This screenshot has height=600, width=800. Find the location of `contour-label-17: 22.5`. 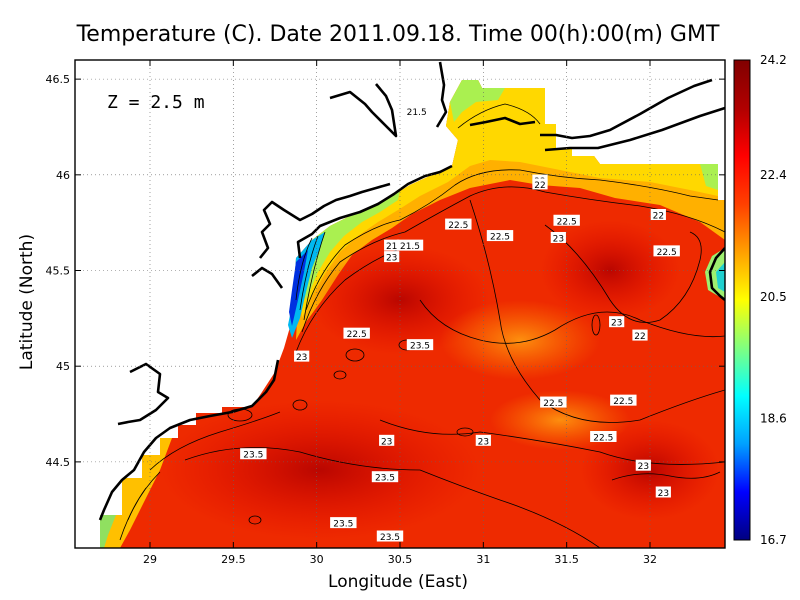

contour-label-17: 22.5 is located at coordinates (553, 404).